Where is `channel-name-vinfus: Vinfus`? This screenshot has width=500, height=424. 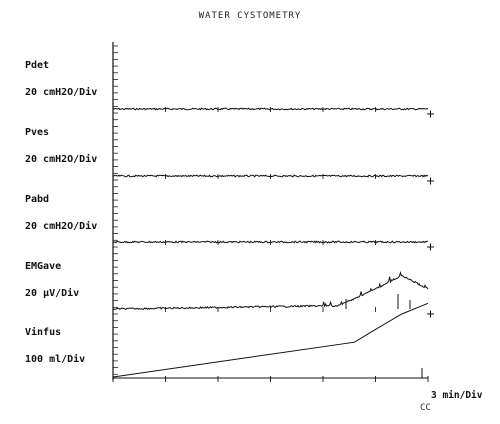 channel-name-vinfus: Vinfus is located at coordinates (43, 332).